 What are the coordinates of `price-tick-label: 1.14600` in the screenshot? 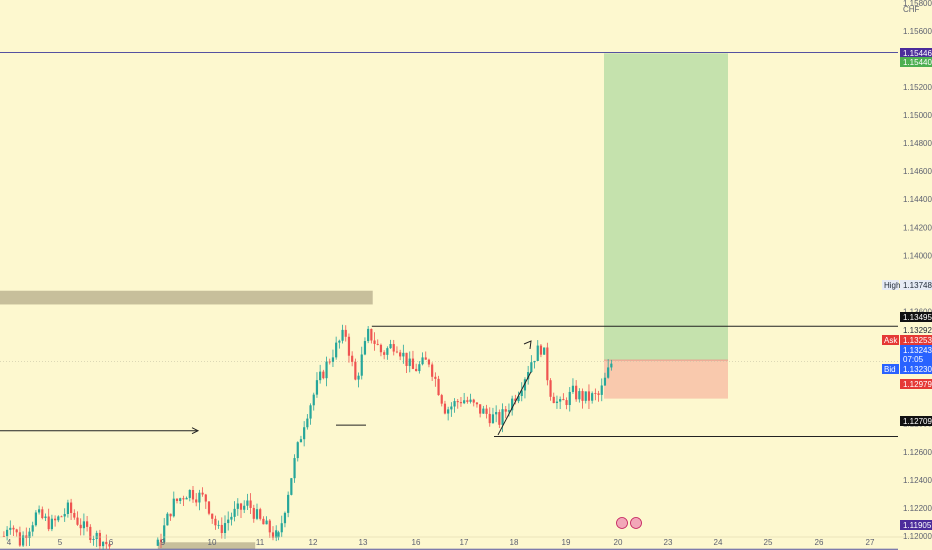 It's located at (917, 171).